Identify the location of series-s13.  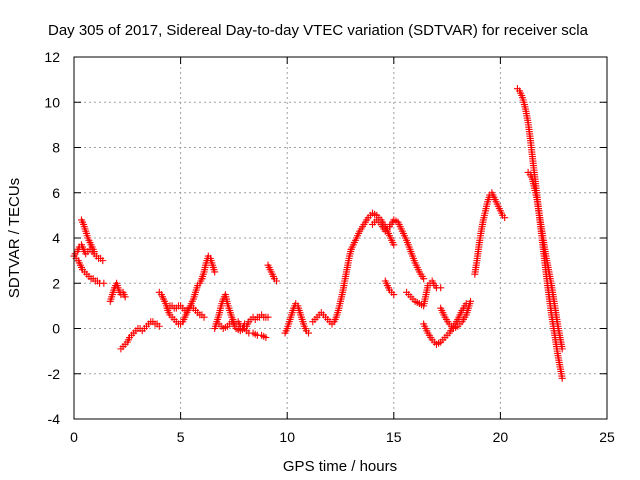
(332, 286).